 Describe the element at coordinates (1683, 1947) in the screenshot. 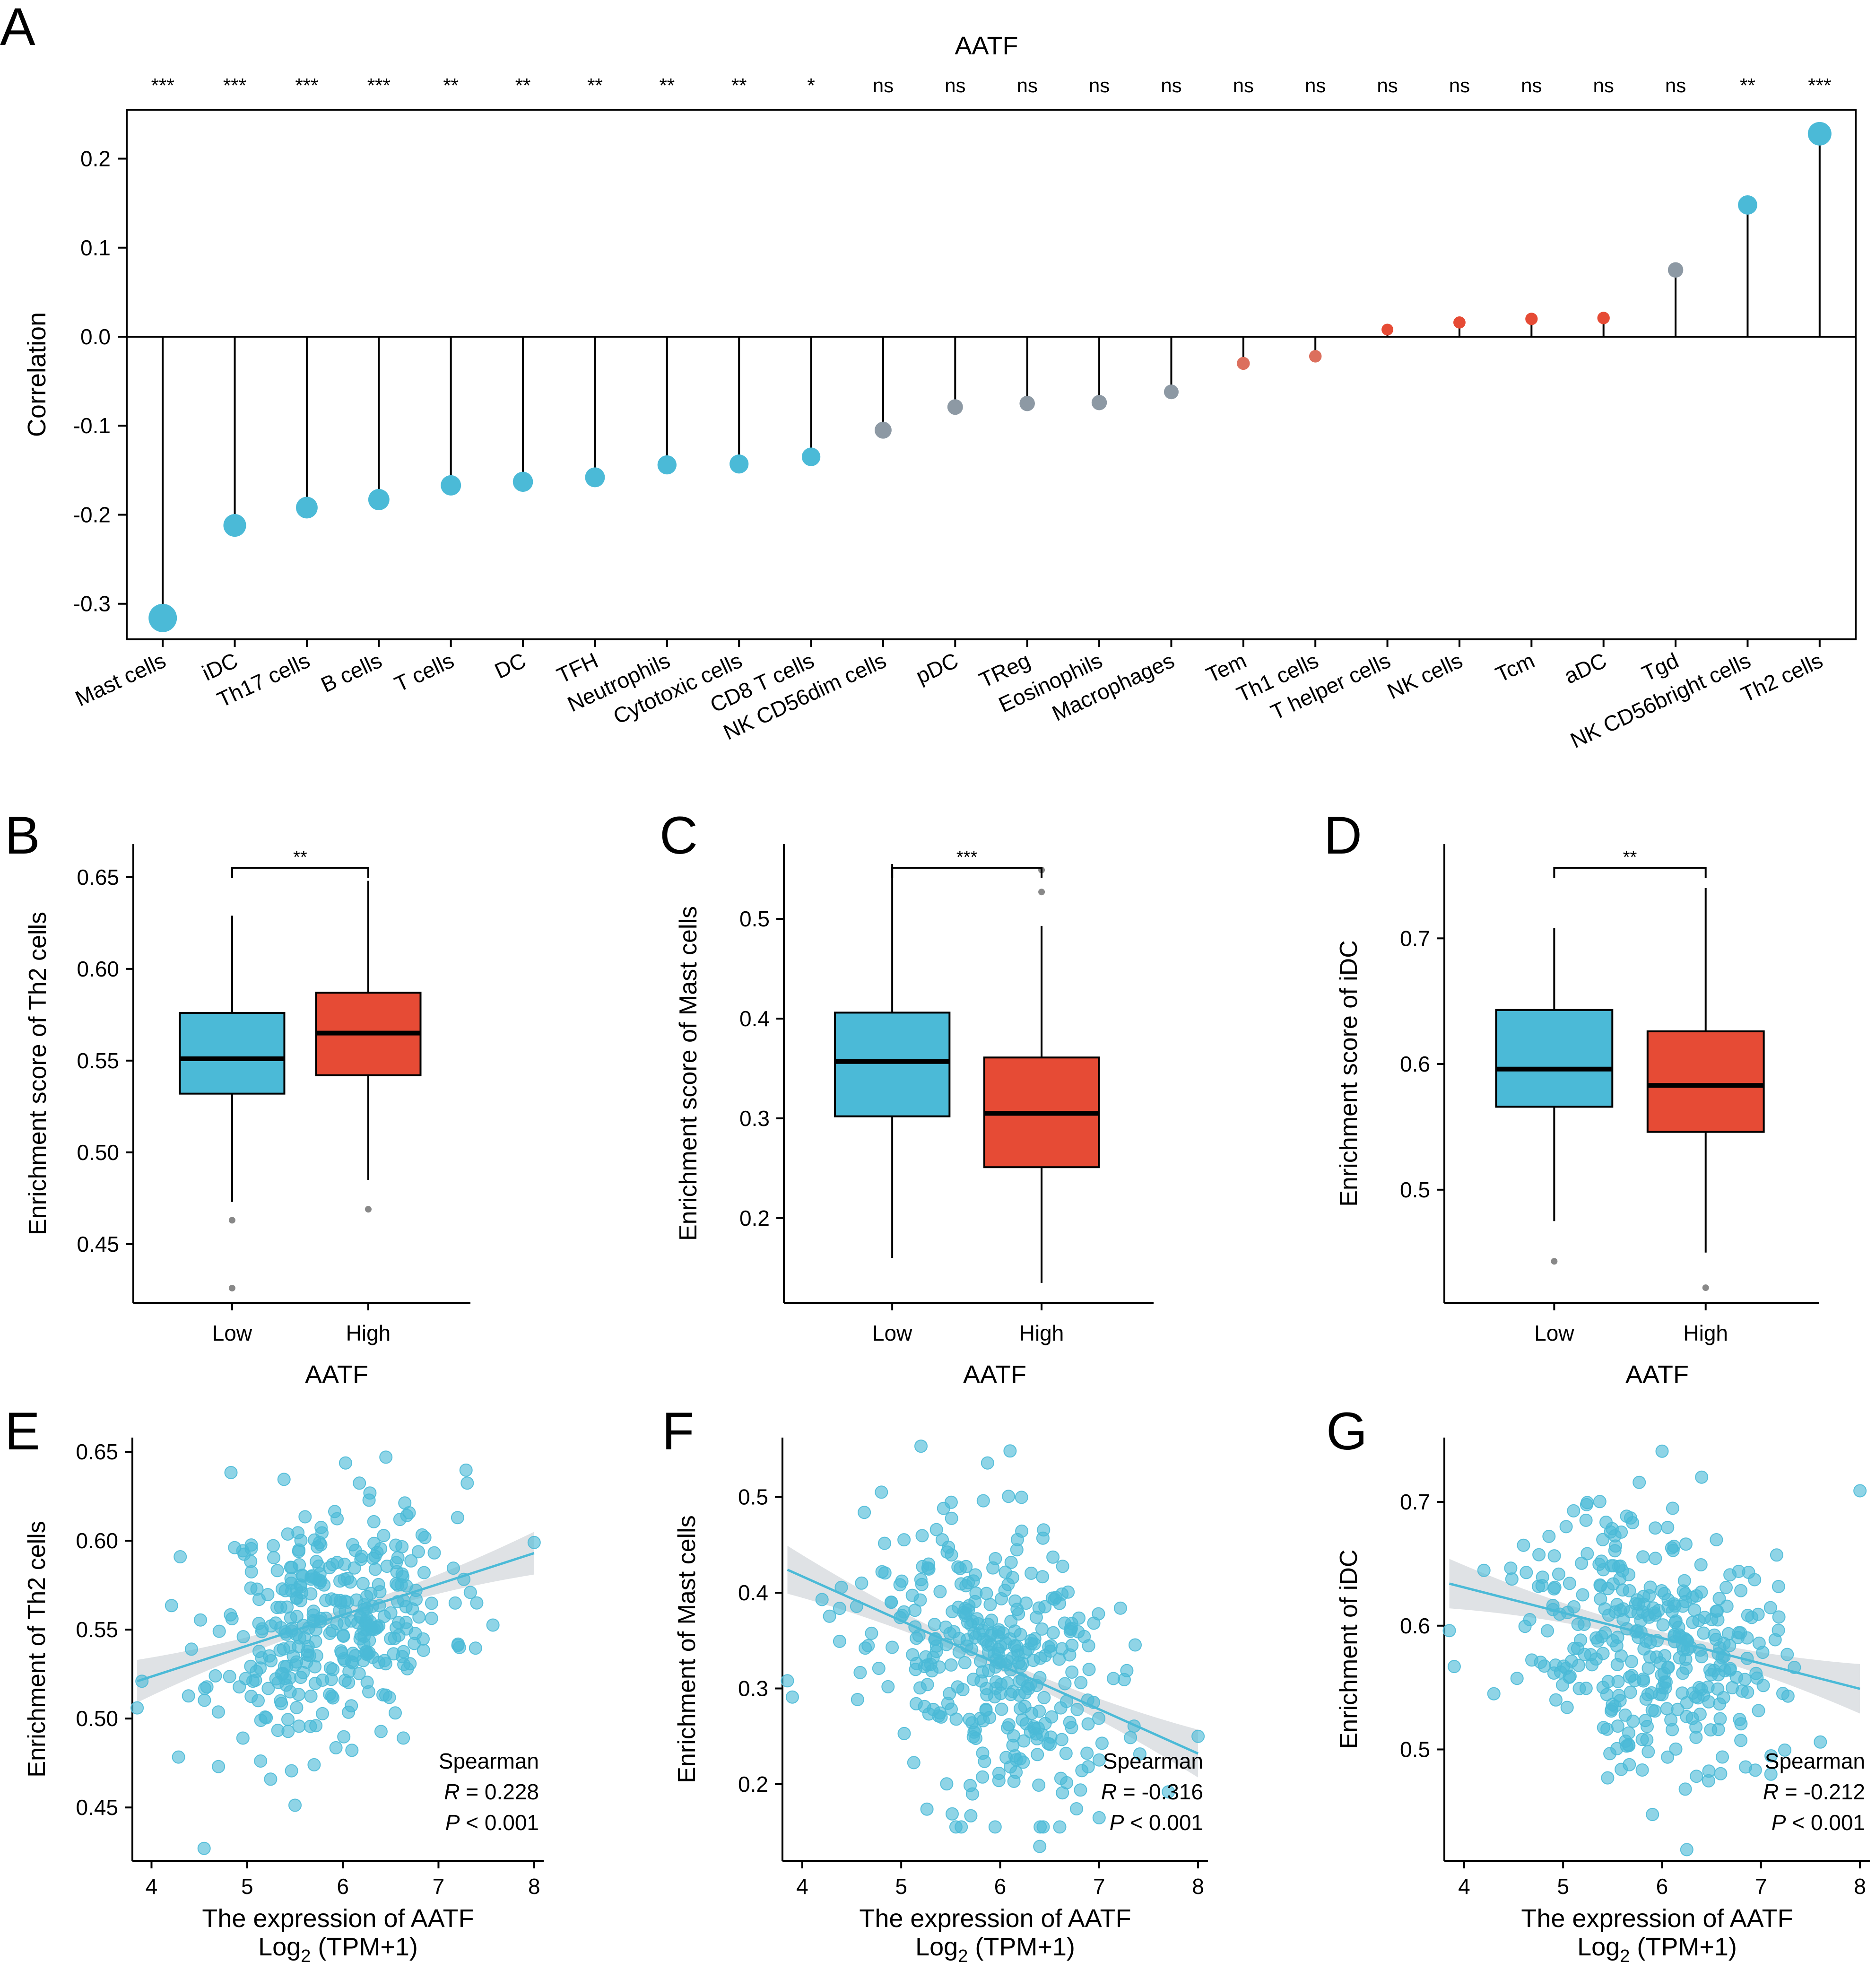

I see `units-text: (TPM+1)` at that location.